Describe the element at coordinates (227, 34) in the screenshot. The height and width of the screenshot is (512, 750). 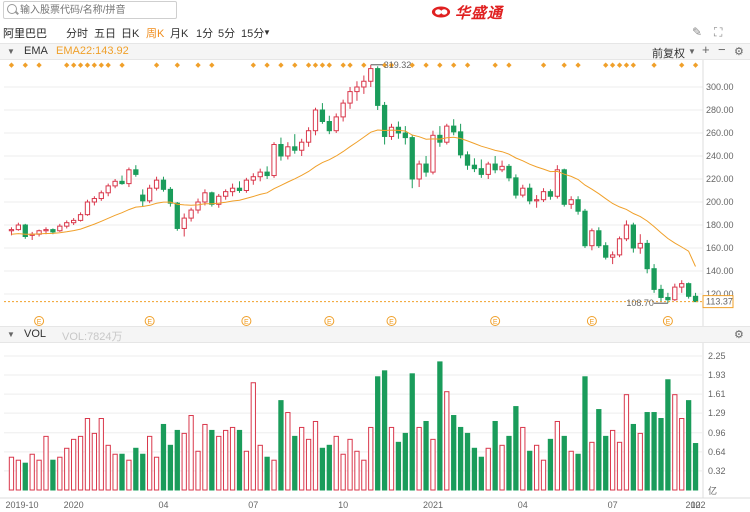
I see `tab-period-6: 5分` at that location.